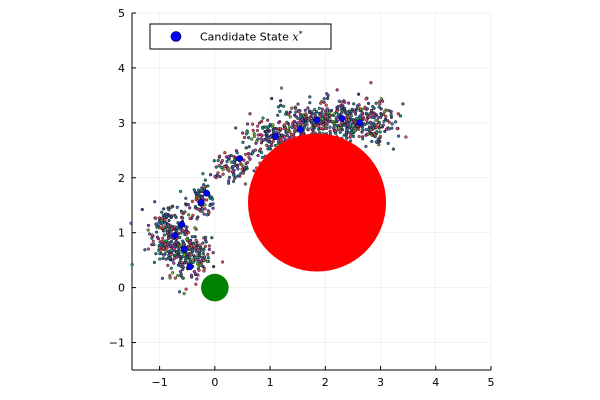  What do you see at coordinates (121, 233) in the screenshot?
I see `y-tick-label: 1` at bounding box center [121, 233].